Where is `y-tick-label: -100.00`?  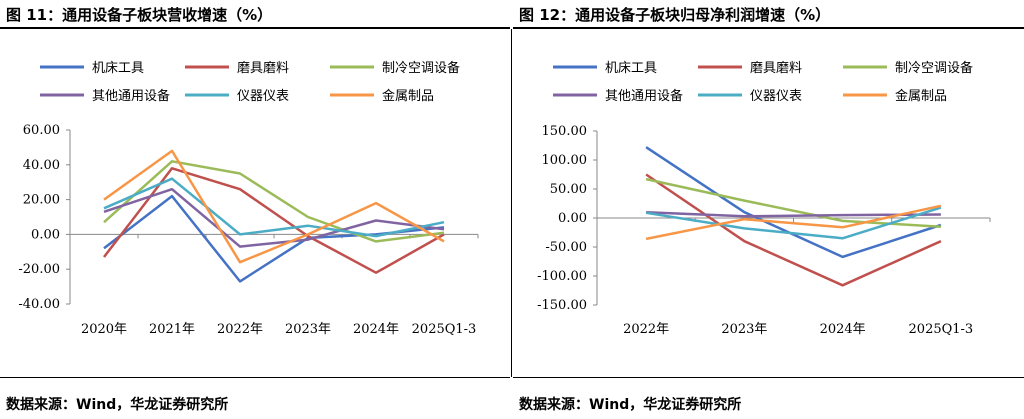 y-tick-label: -100.00 is located at coordinates (562, 276).